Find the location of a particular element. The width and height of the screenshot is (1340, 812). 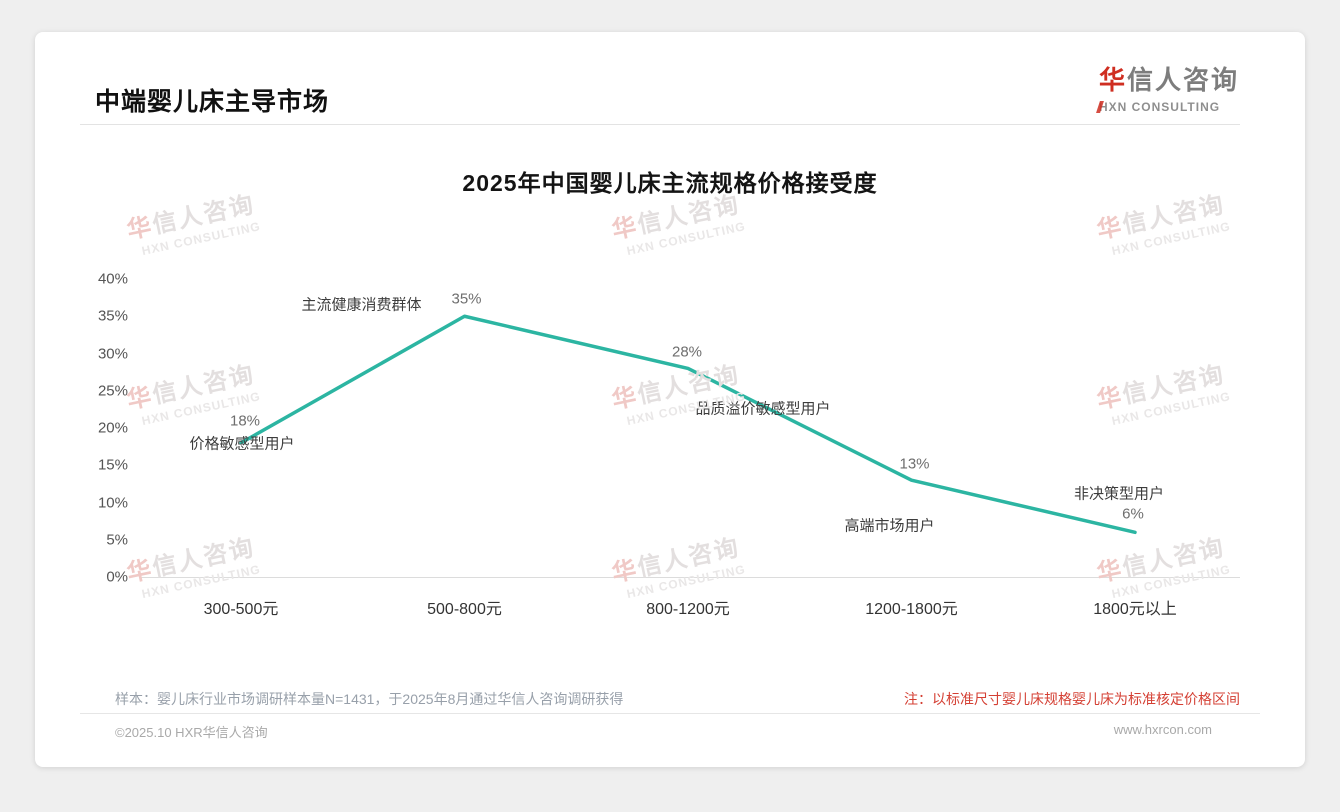

y-axis-tick-label: 30% is located at coordinates (112, 353).